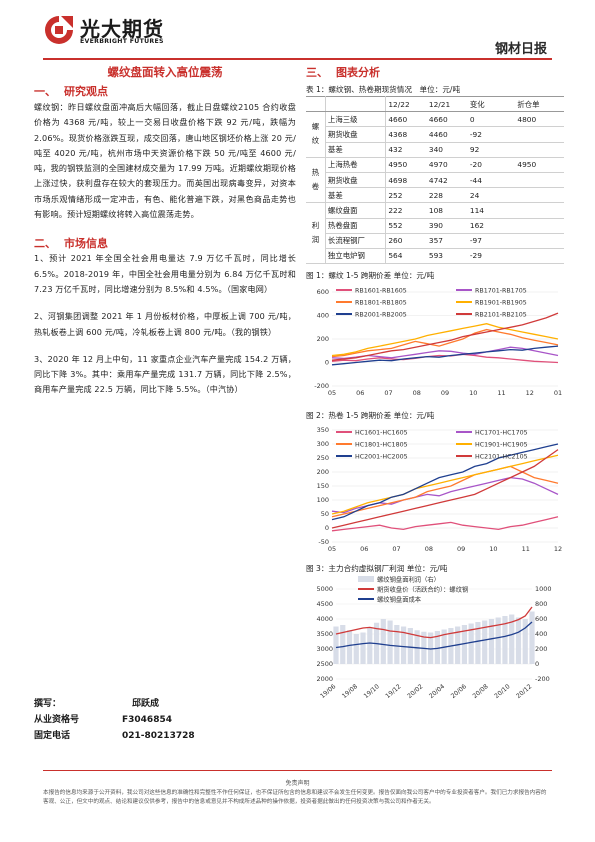  I want to click on table-cell: 222, so click(406, 210).